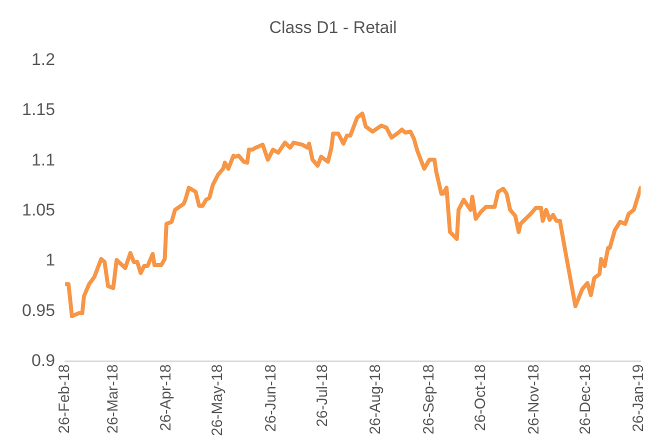 This screenshot has height=439, width=660. What do you see at coordinates (585, 399) in the screenshot?
I see `x-tick-label: 26-Dec-18` at bounding box center [585, 399].